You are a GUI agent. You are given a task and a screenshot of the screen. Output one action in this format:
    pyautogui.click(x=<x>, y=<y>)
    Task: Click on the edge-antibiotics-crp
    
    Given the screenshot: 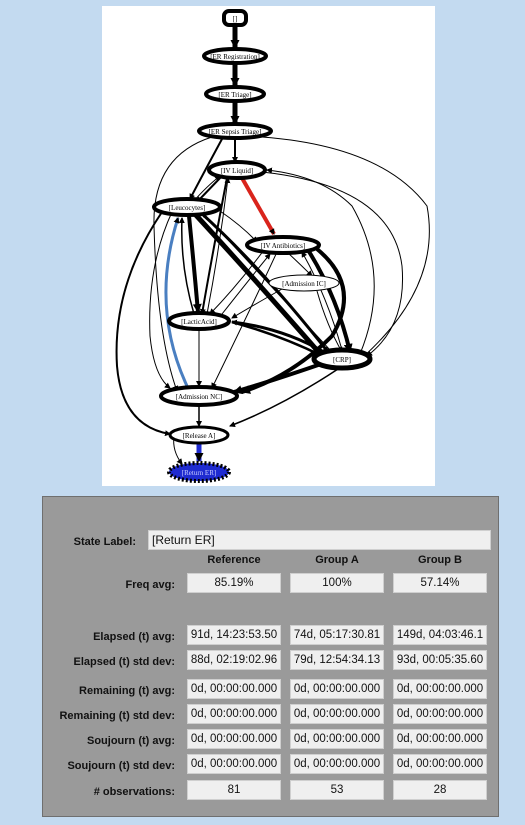 What is the action you would take?
    pyautogui.click(x=329, y=300)
    